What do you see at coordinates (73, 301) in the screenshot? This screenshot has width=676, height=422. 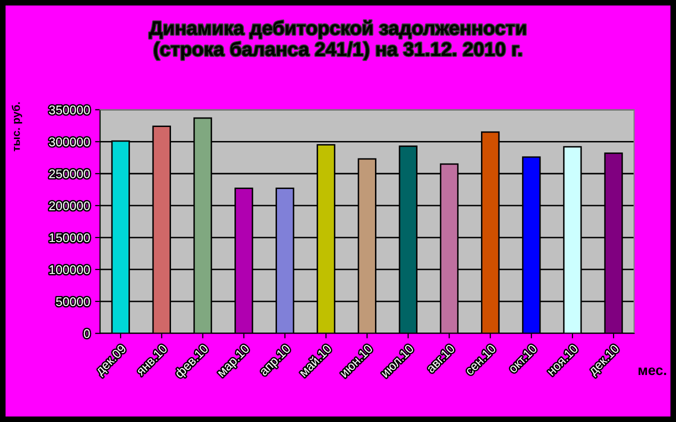 I see `y-tick-label: 50000` at bounding box center [73, 301].